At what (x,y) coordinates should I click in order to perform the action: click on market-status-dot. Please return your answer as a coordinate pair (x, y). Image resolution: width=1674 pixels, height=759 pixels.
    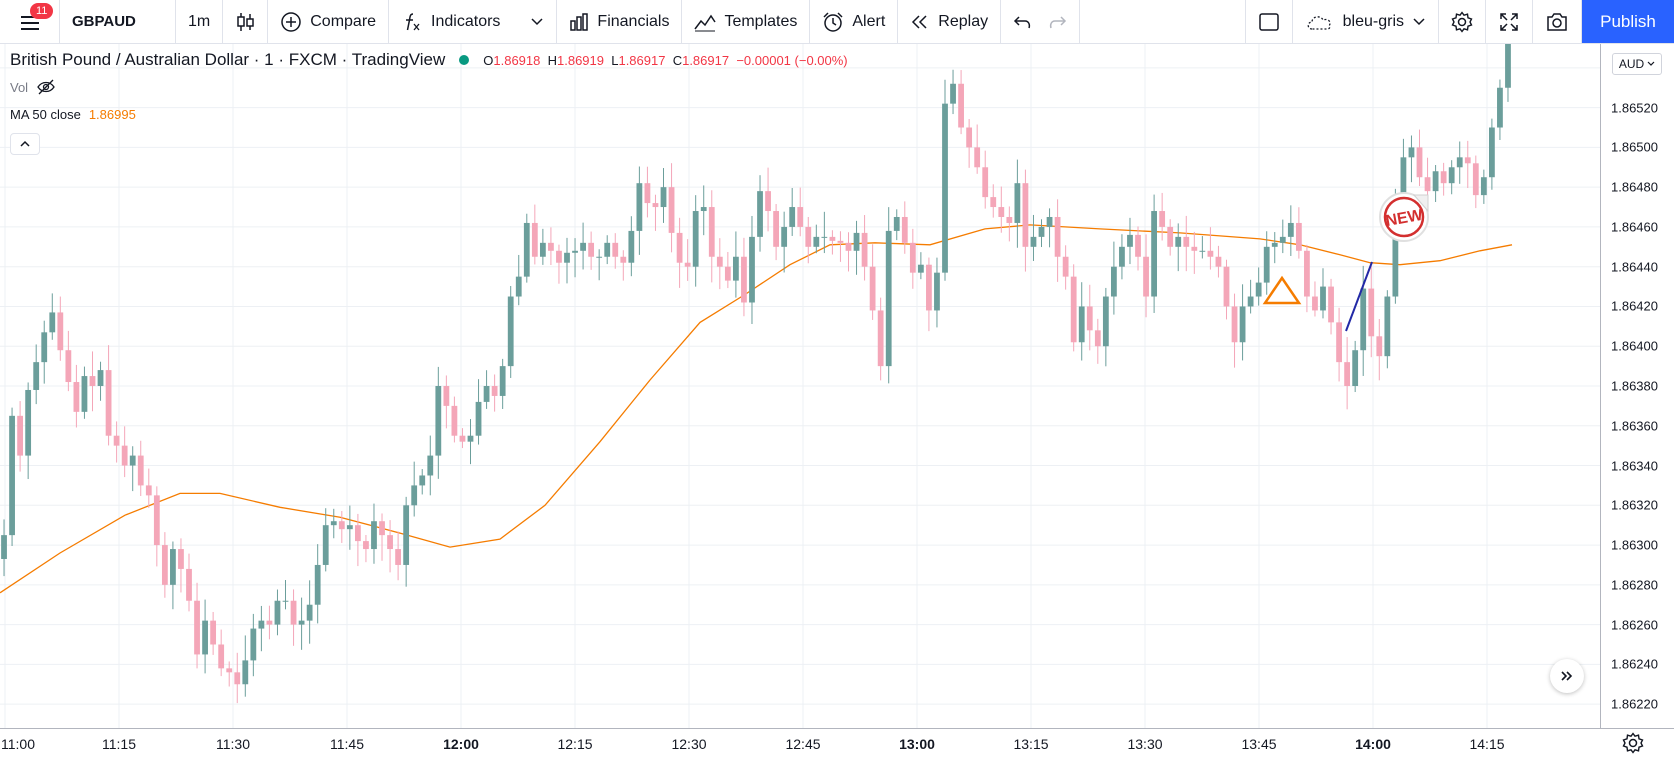
    Looking at the image, I should click on (464, 60).